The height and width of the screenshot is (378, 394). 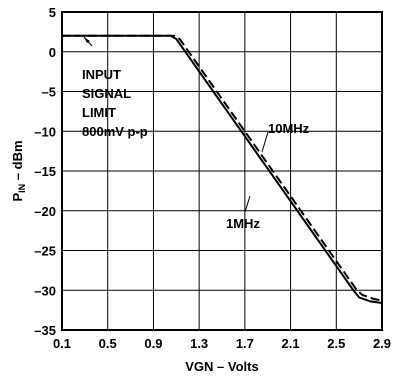 I want to click on label-1mhz: 1MHz, so click(x=243, y=223).